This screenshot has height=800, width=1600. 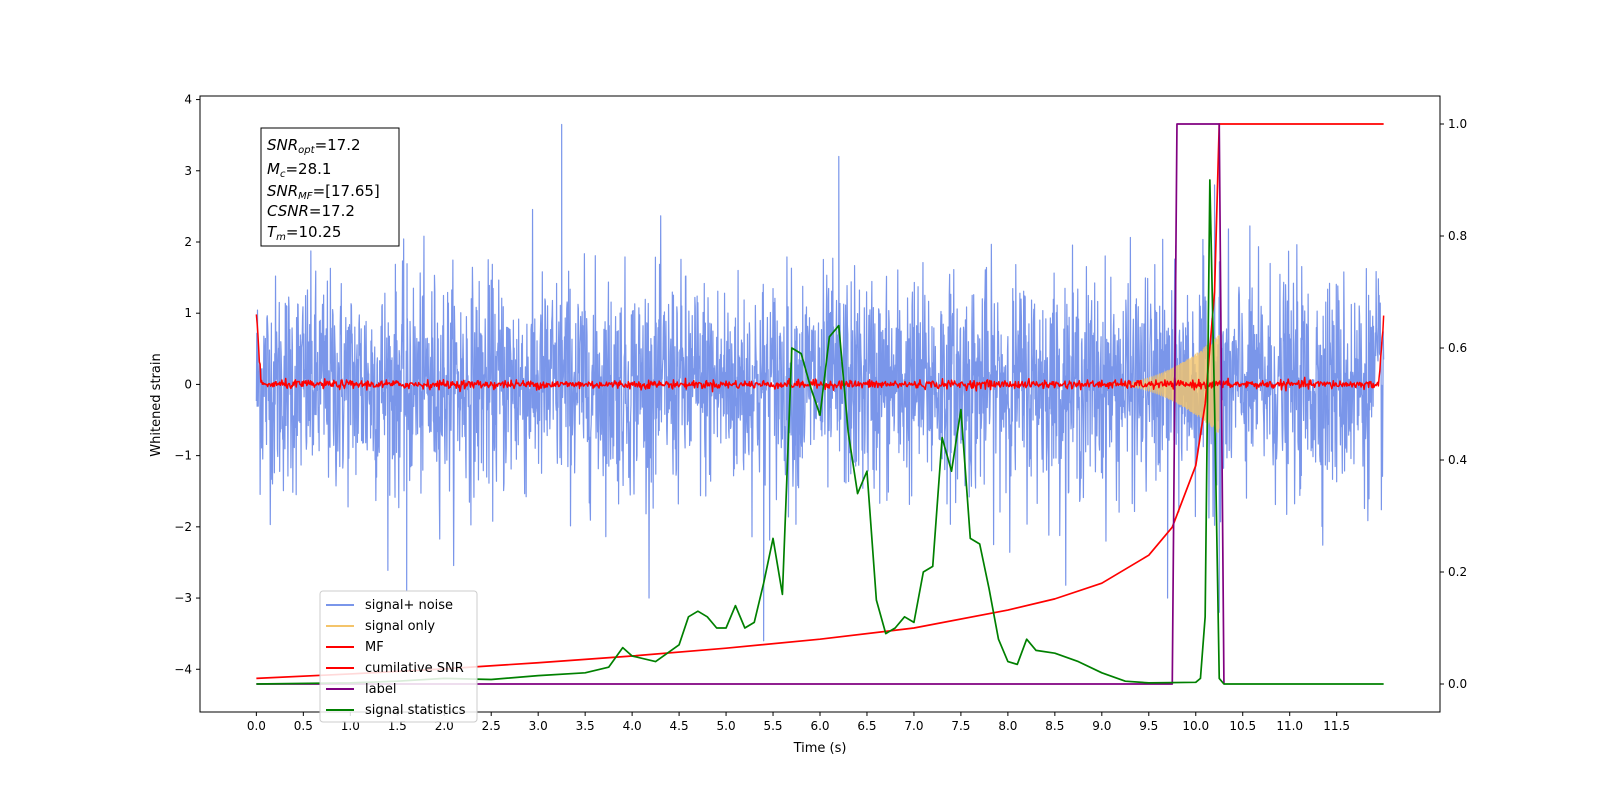 I want to click on y-axis-left: 4 3 2 1 0 −1 −2 −3 −4, so click(x=187, y=384).